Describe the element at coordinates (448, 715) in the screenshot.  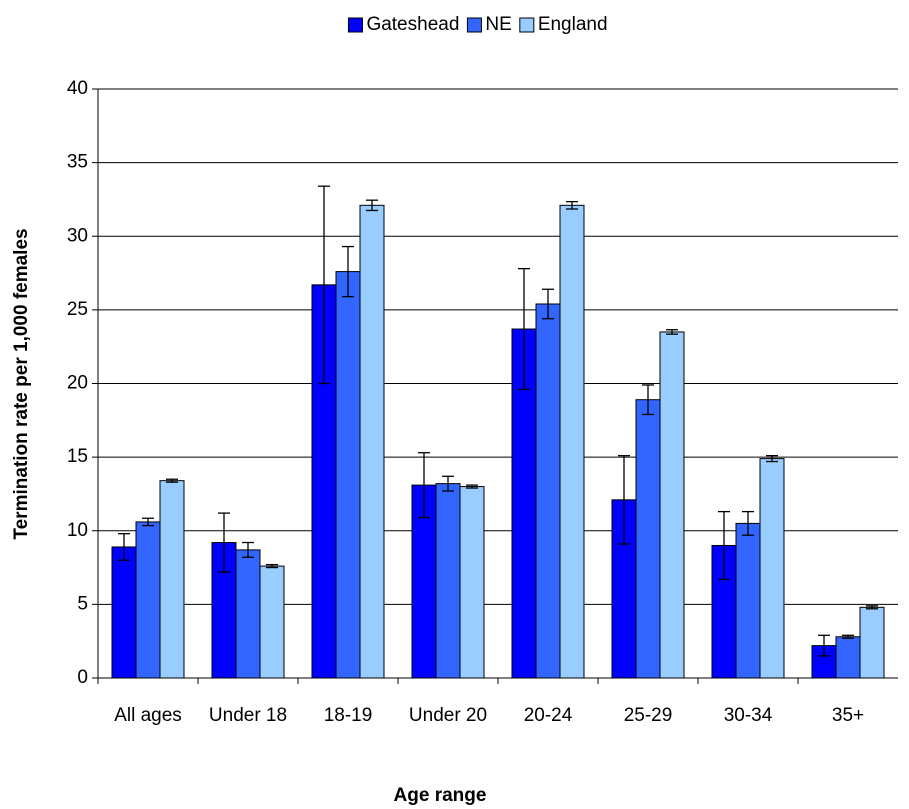
I see `x-tick-label: Under 20` at that location.